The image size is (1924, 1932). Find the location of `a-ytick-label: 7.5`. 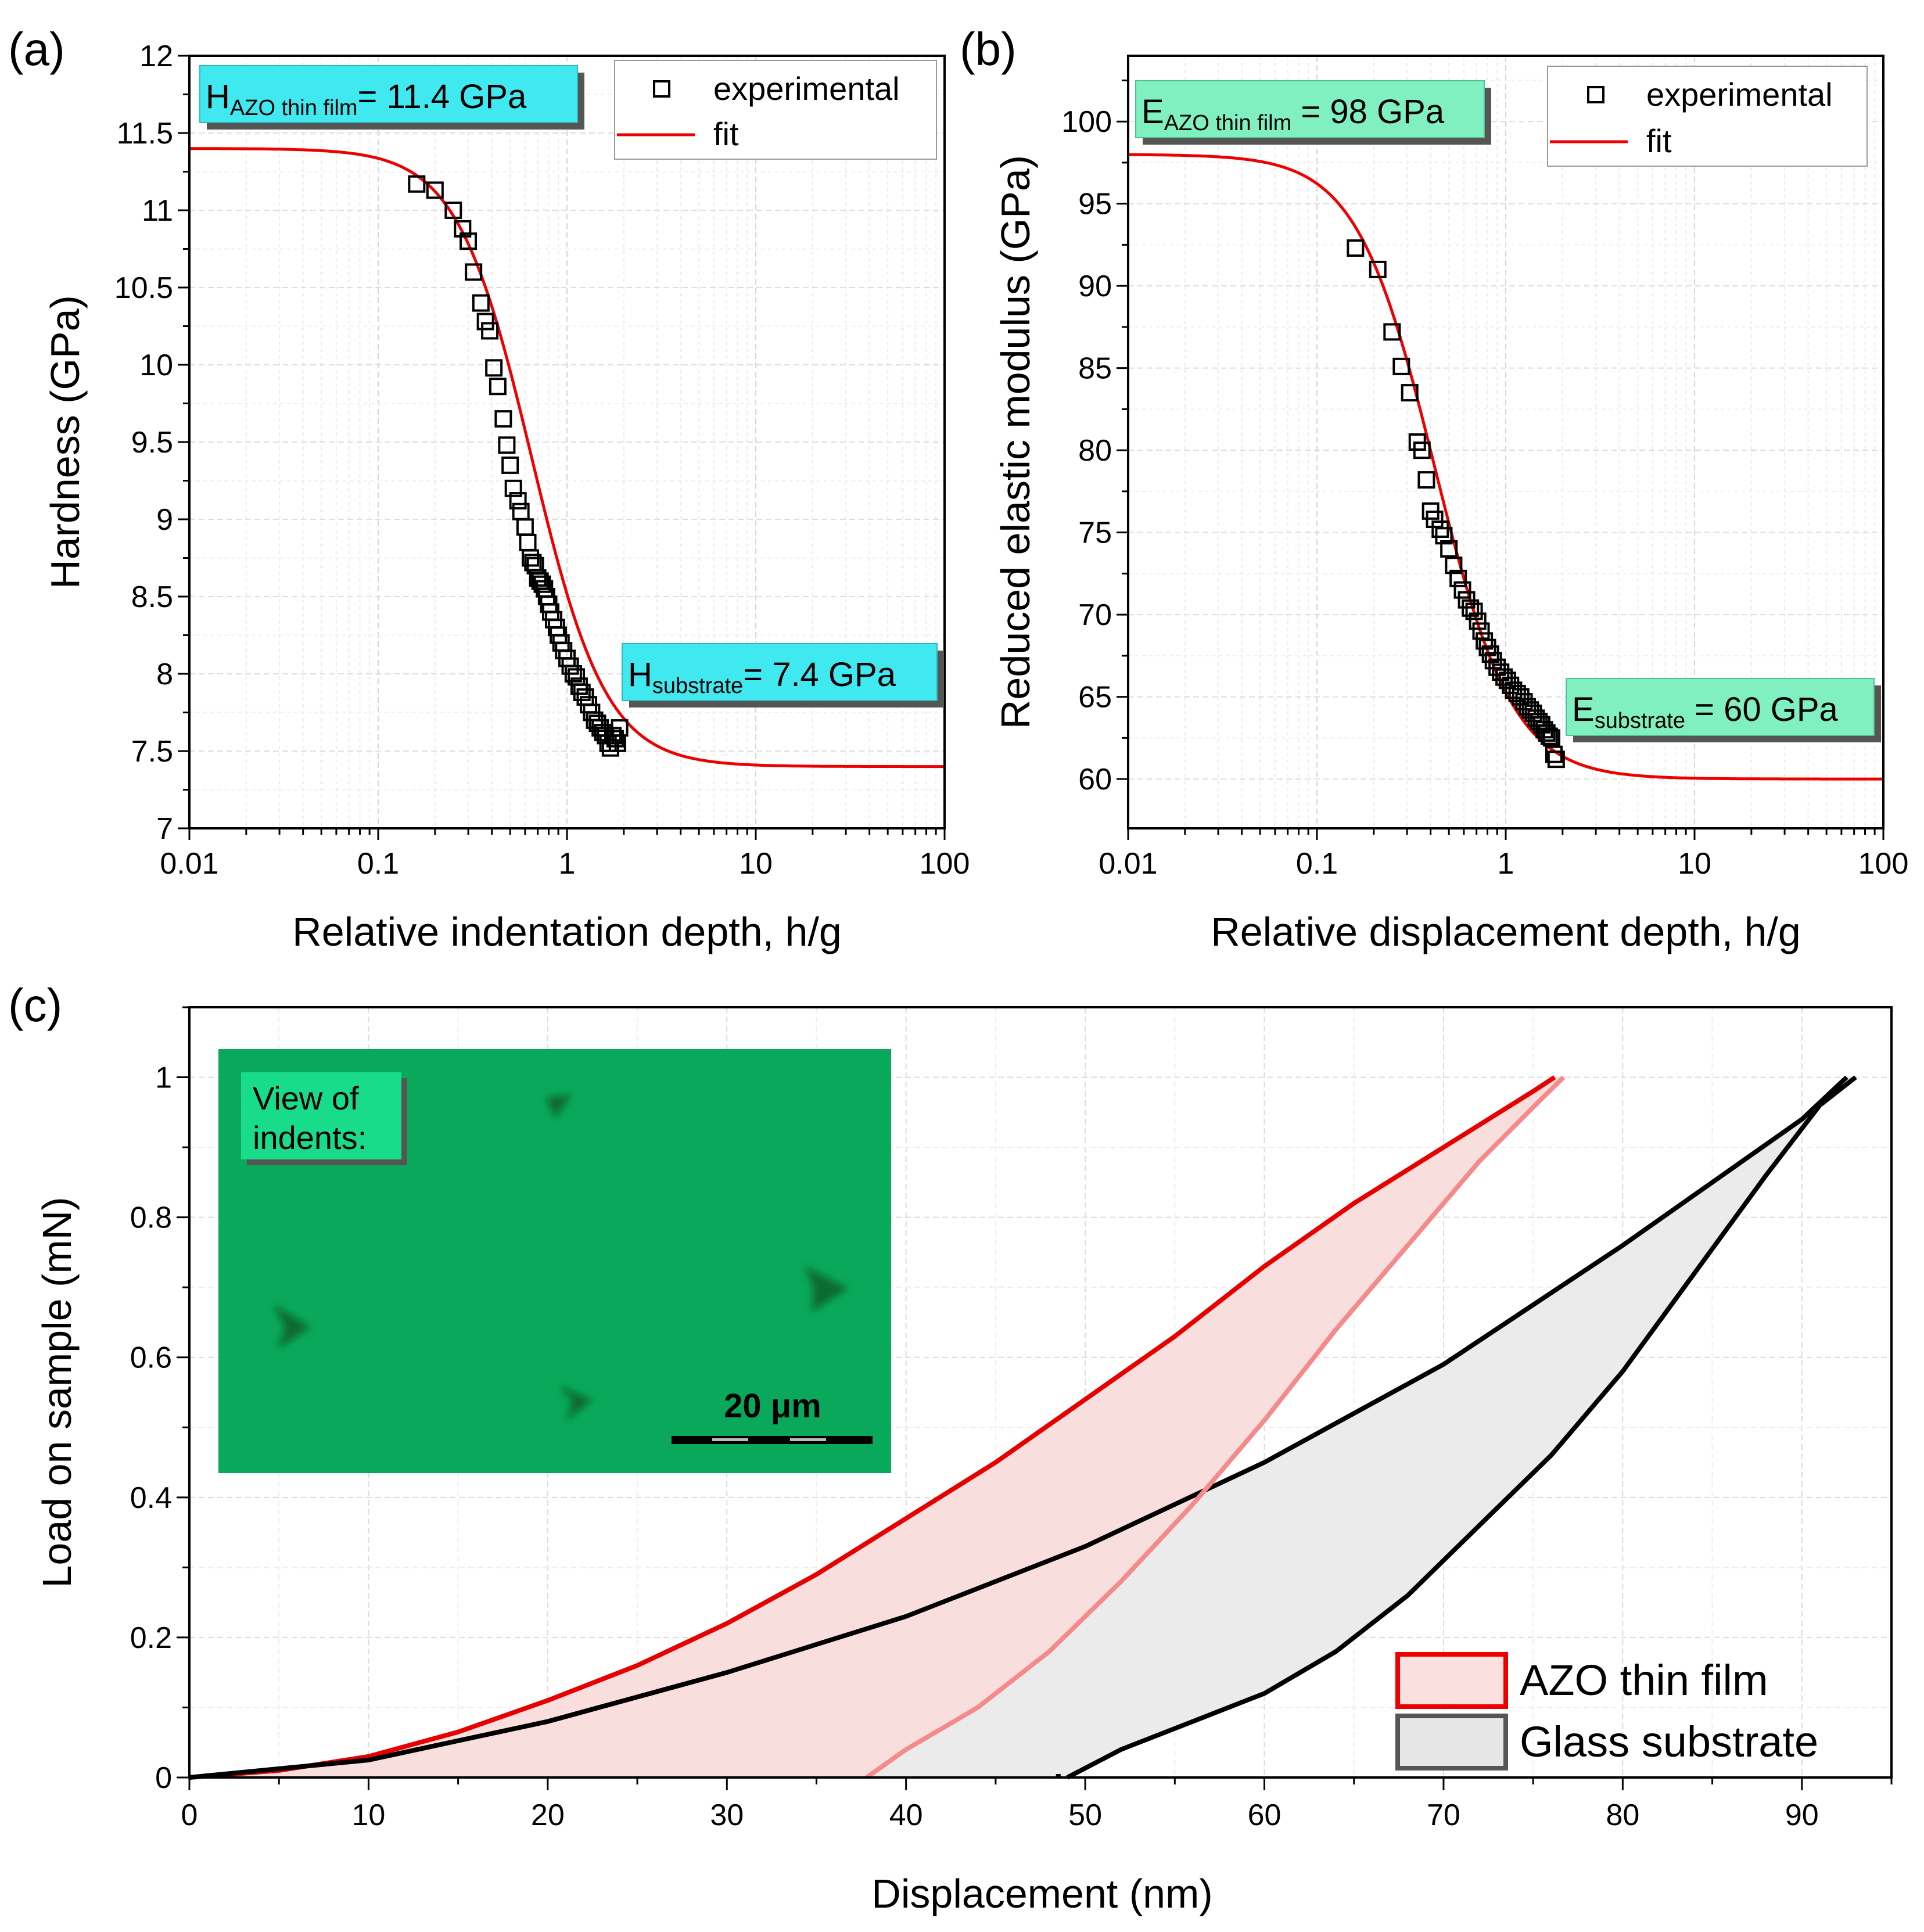

a-ytick-label: 7.5 is located at coordinates (152, 752).